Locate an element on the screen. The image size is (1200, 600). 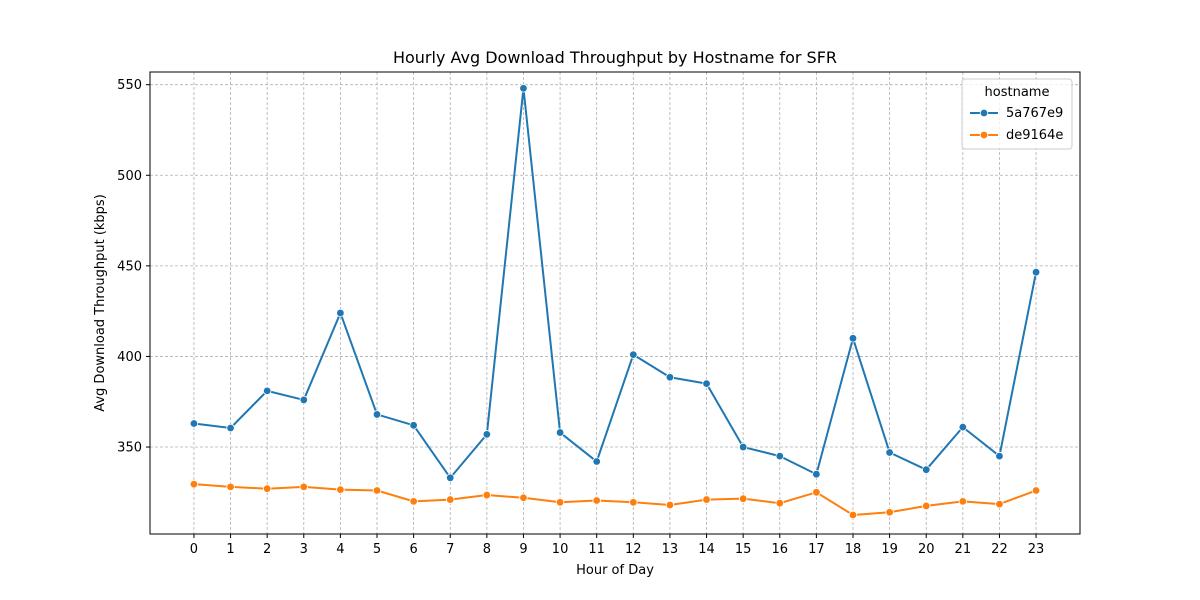
x-tick-label: 15 is located at coordinates (743, 549).